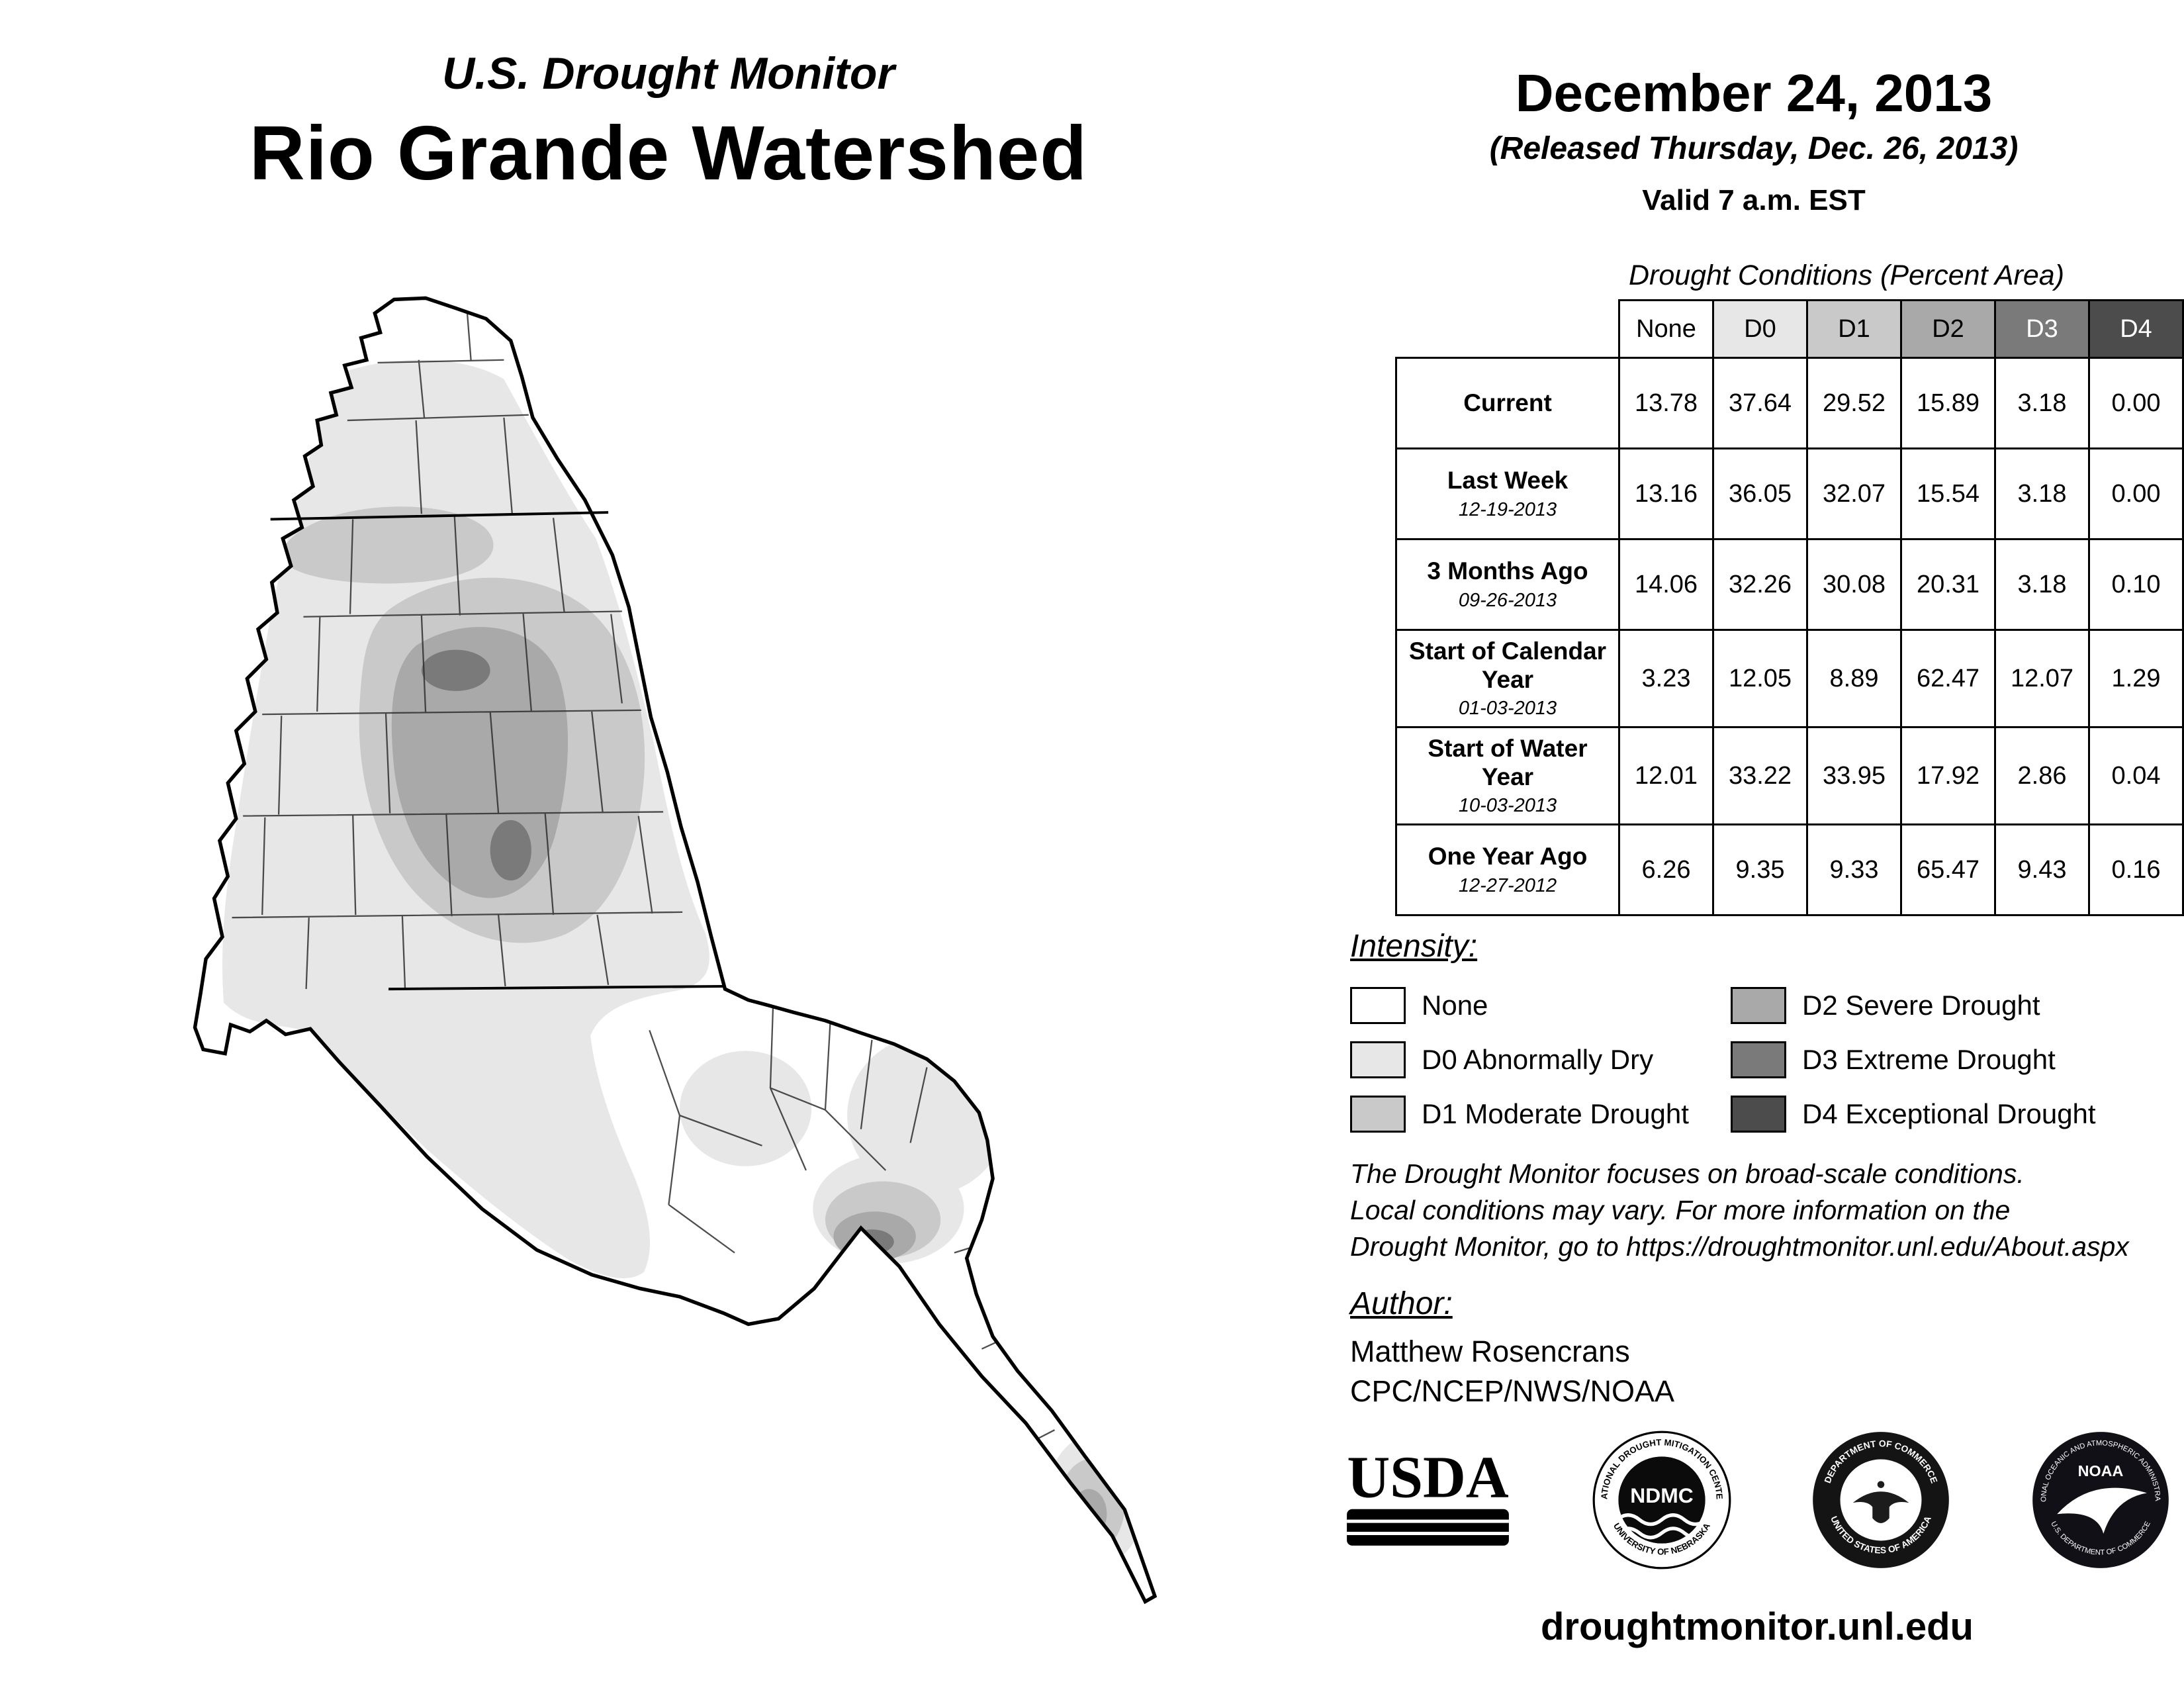 The height and width of the screenshot is (1688, 2184). What do you see at coordinates (1760, 493) in the screenshot?
I see `value-cell: 36.05` at bounding box center [1760, 493].